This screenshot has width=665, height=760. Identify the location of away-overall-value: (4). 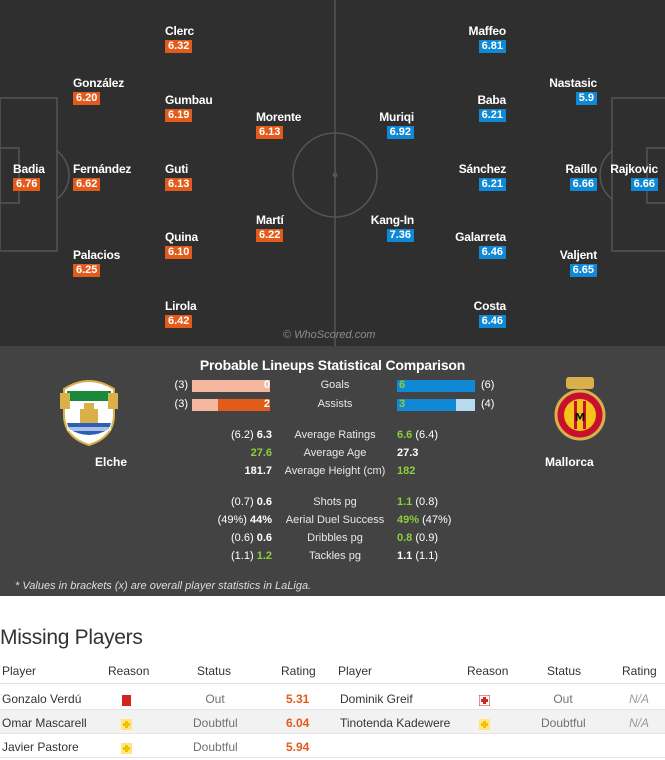
(488, 404).